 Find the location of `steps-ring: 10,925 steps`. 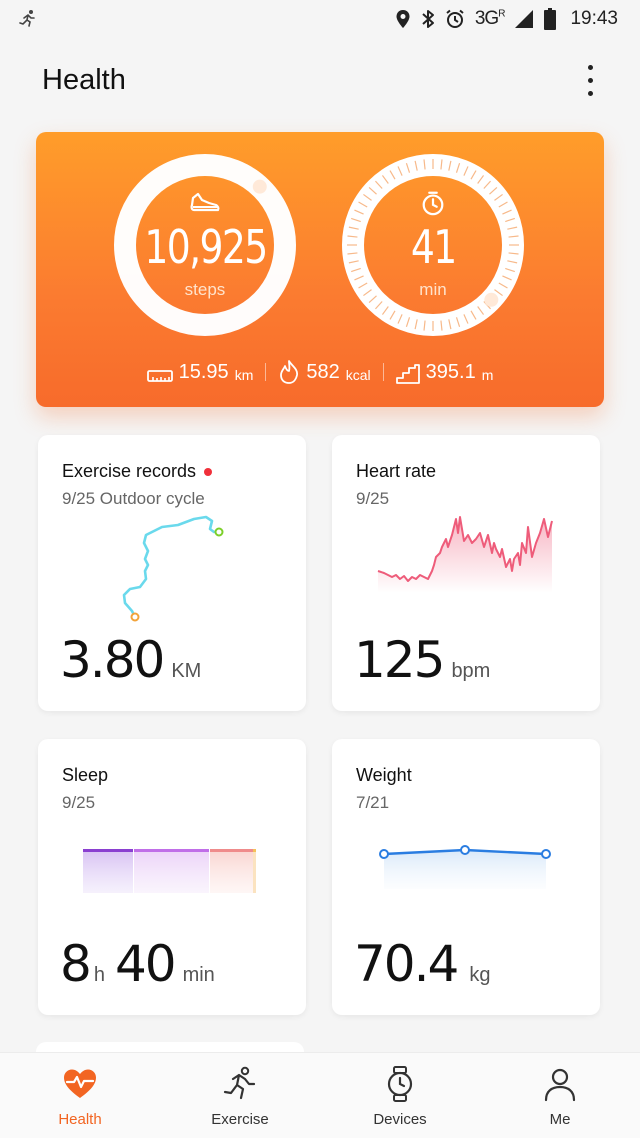

steps-ring: 10,925 steps is located at coordinates (205, 245).